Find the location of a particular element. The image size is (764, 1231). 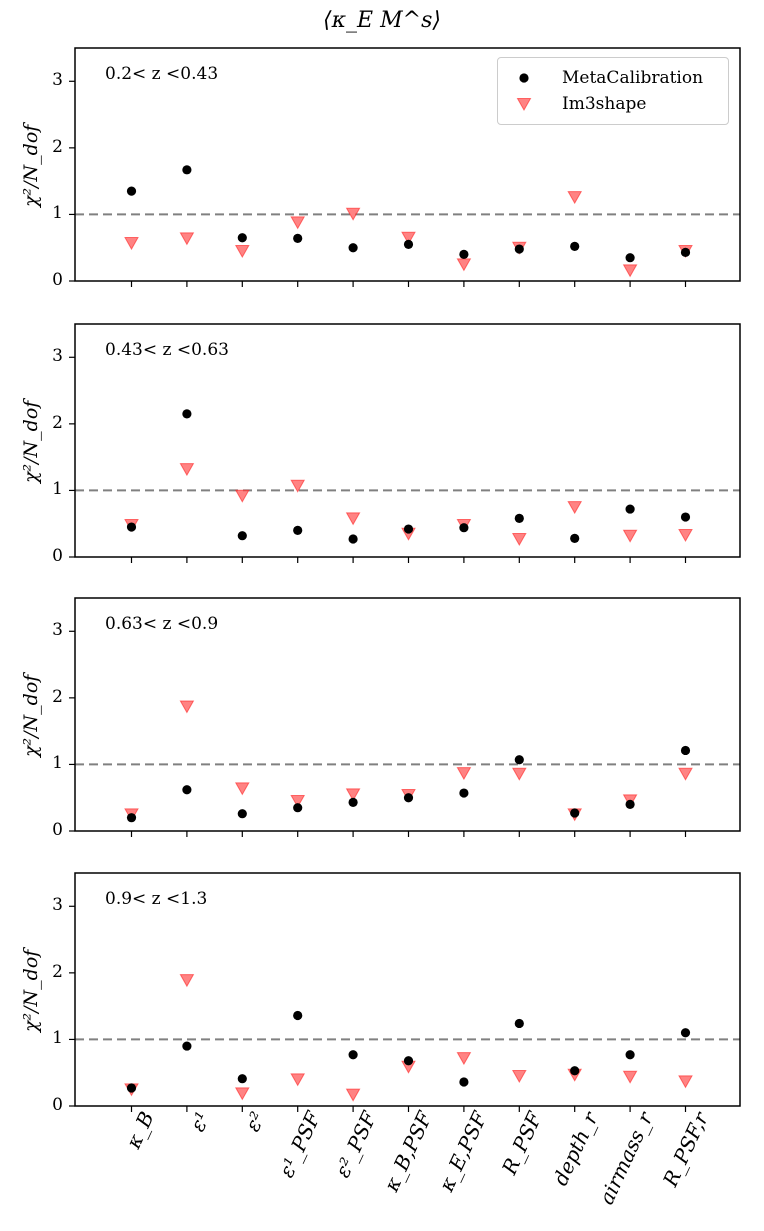

legend: MetaCalibration Im3shape is located at coordinates (613, 91).